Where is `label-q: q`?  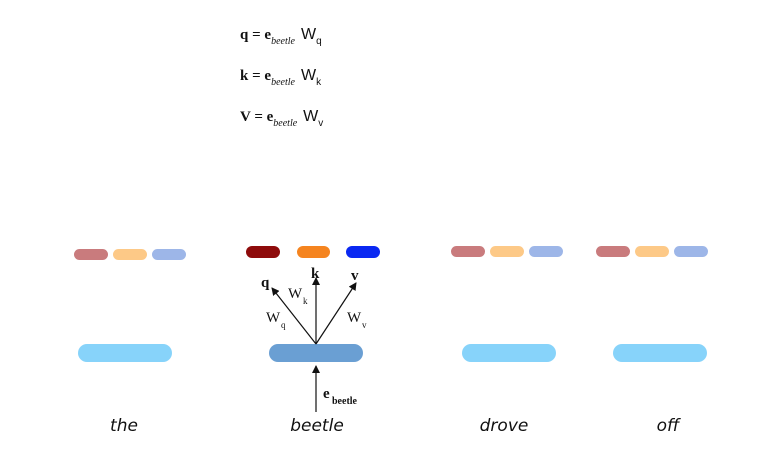 label-q: q is located at coordinates (265, 283).